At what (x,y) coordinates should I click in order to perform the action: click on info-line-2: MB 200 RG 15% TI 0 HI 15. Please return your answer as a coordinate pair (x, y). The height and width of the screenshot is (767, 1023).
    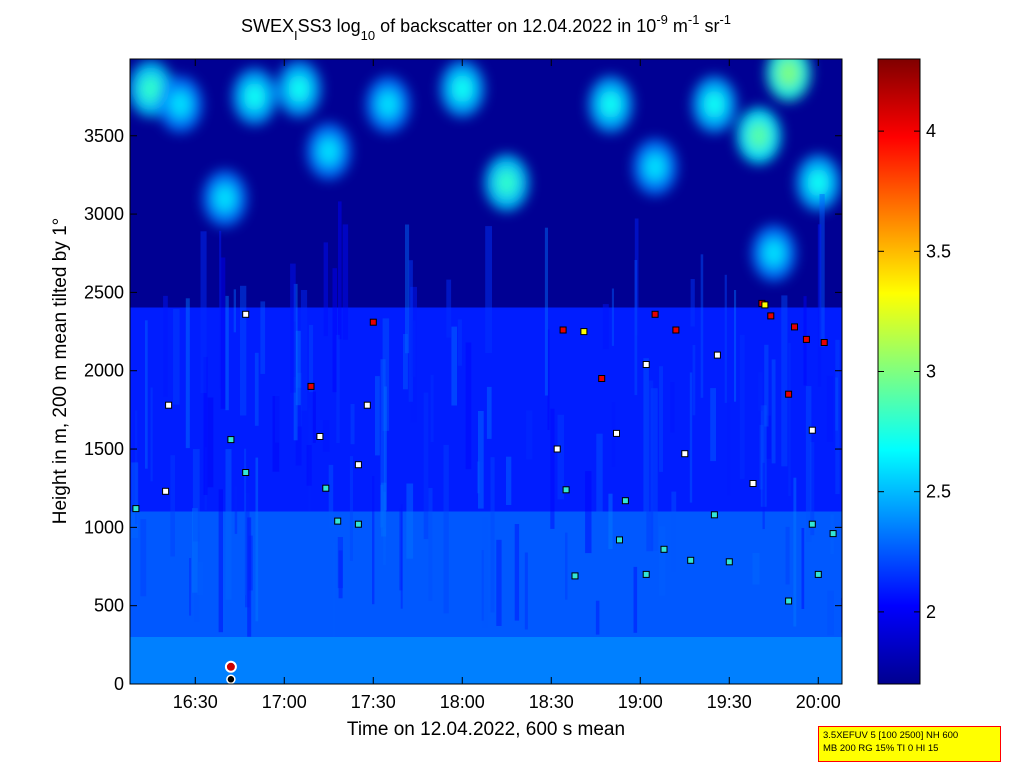
    Looking at the image, I should click on (881, 748).